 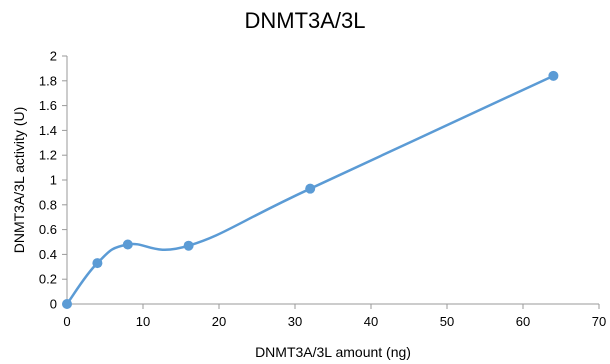 What do you see at coordinates (523, 321) in the screenshot?
I see `x-tick-label: 60` at bounding box center [523, 321].